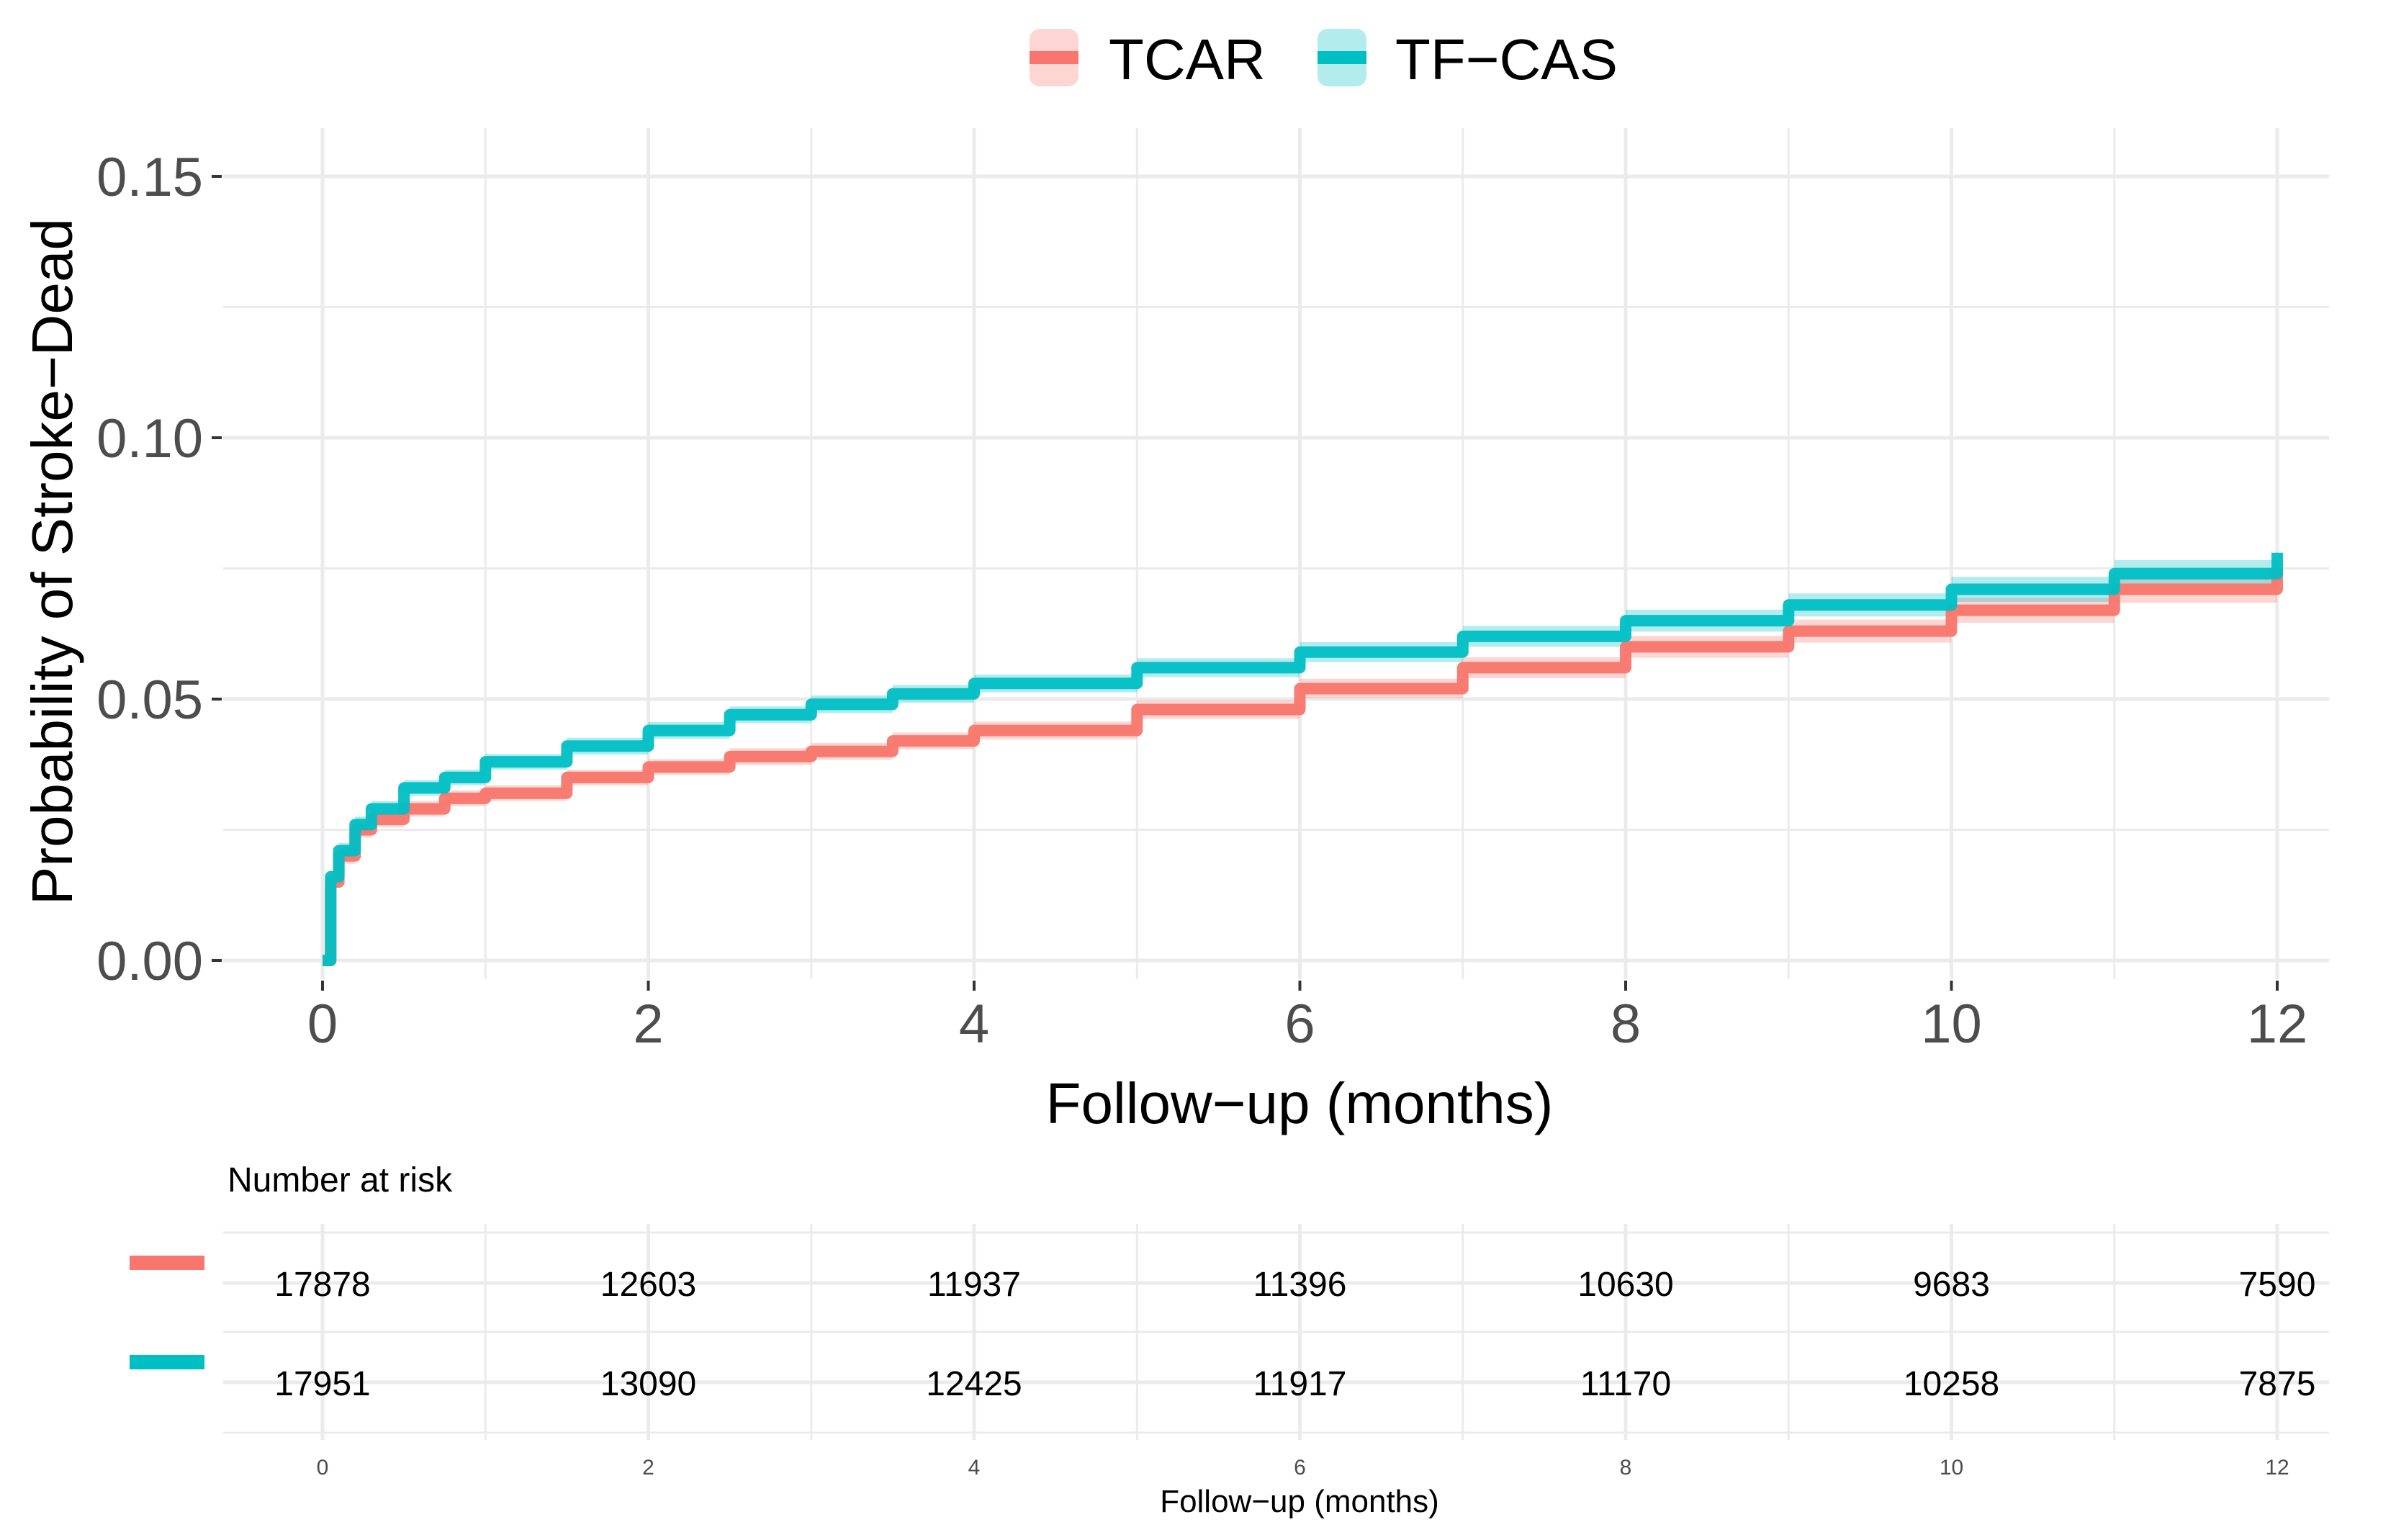 The height and width of the screenshot is (1540, 2396). I want to click on risk-time-tick-label: 4, so click(974, 1468).